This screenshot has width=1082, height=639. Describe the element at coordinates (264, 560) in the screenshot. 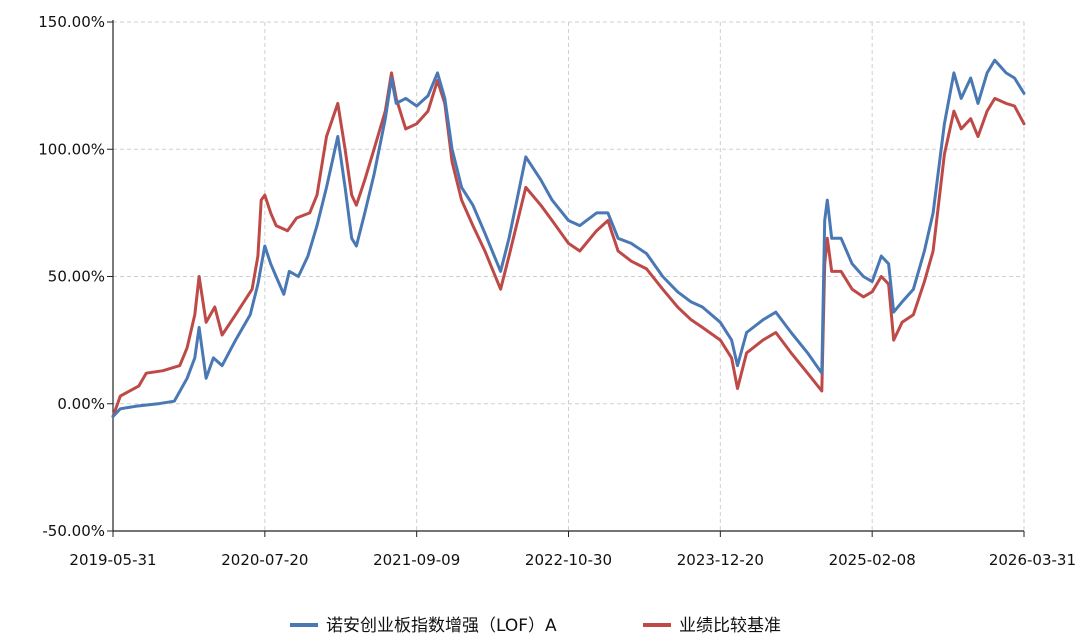

I see `x-tick-label: 2020-07-20` at that location.